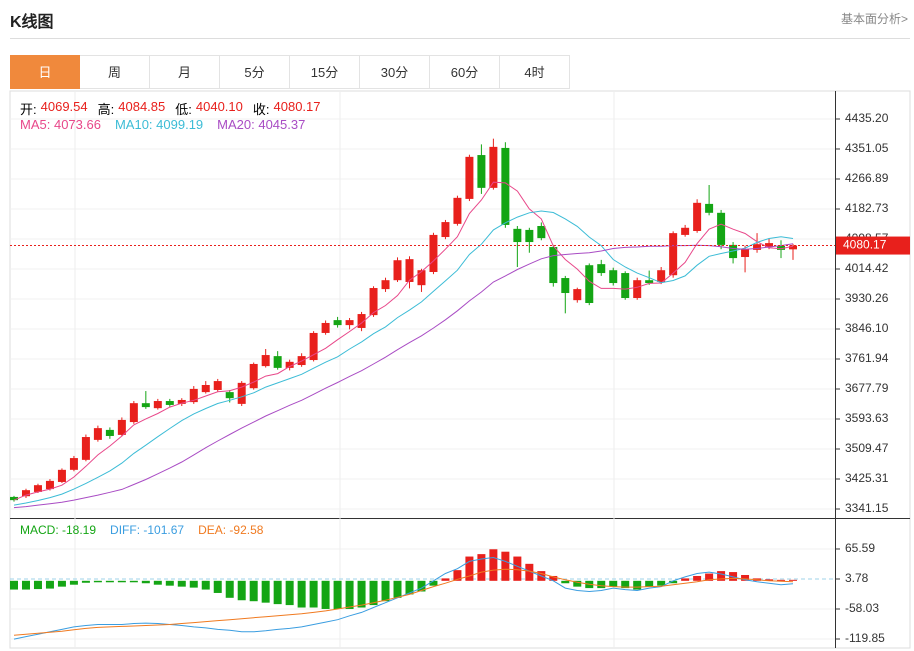 This screenshot has height=651, width=914. What do you see at coordinates (32, 22) in the screenshot?
I see `page-title: K线图` at bounding box center [32, 22].